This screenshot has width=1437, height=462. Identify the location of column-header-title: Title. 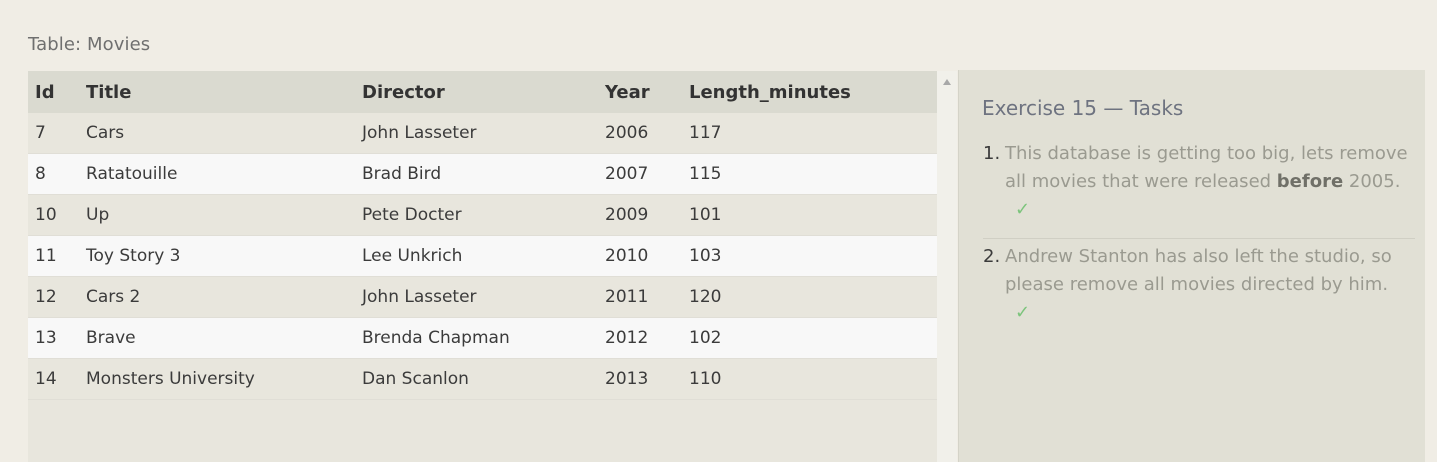
(109, 92).